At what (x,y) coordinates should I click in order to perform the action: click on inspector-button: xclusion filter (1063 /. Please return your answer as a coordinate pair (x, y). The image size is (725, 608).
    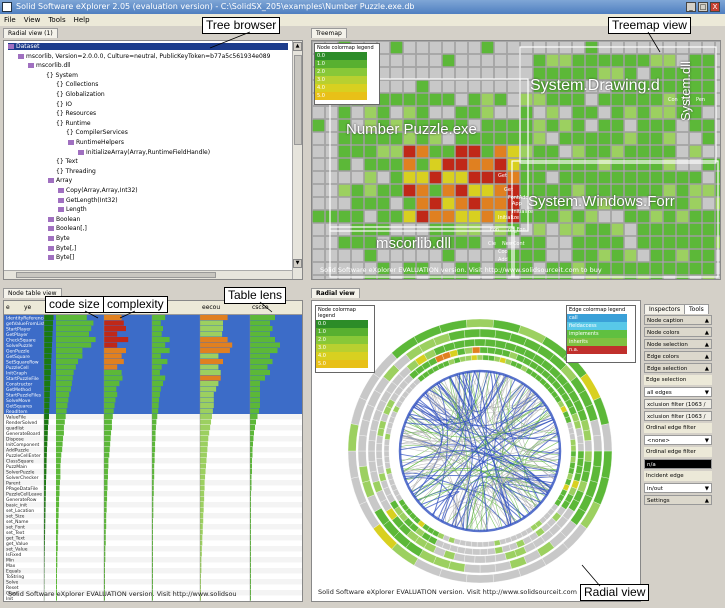
    Looking at the image, I should click on (678, 416).